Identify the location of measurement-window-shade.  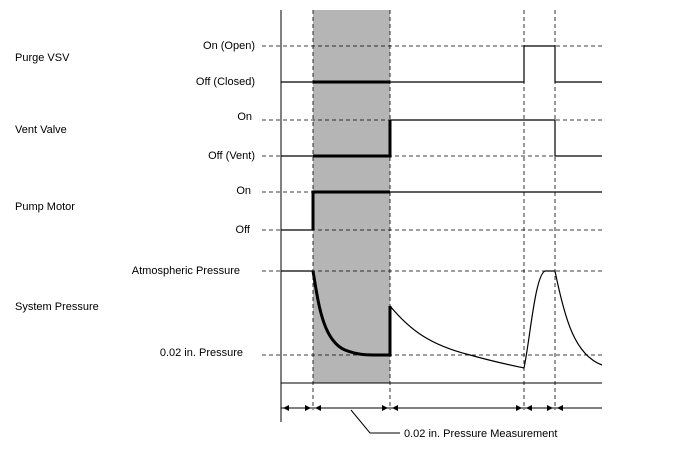
(351, 196).